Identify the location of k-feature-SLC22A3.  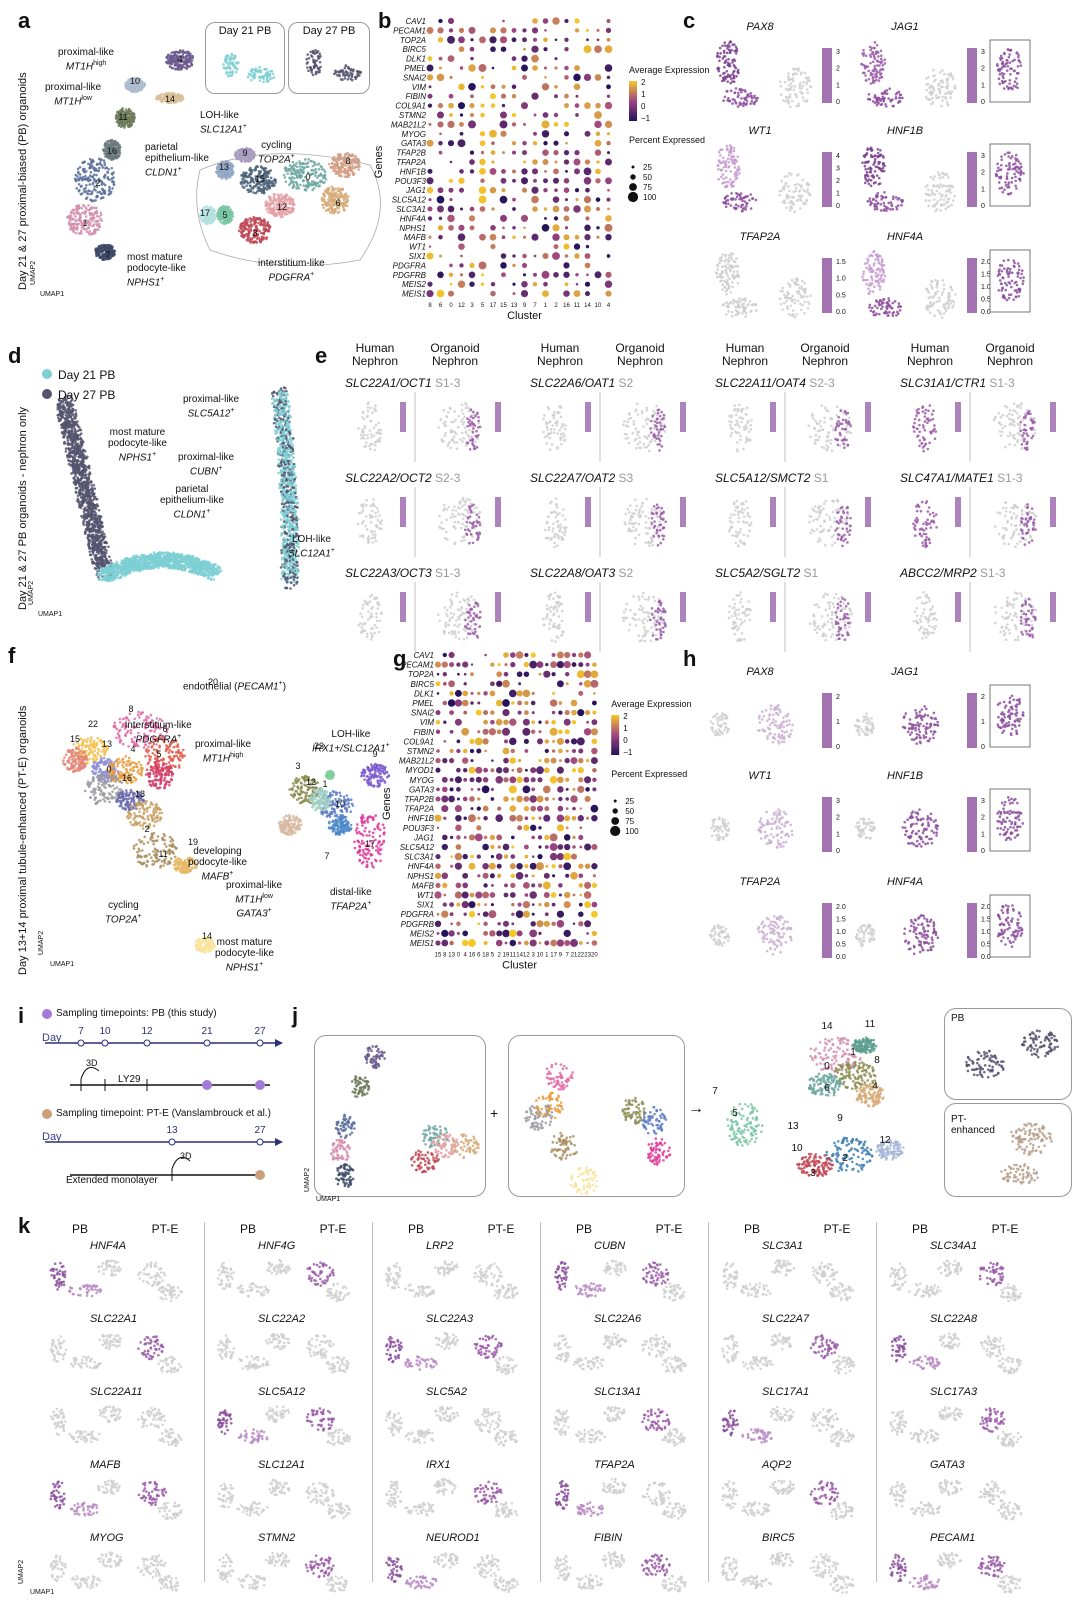
(451, 1353).